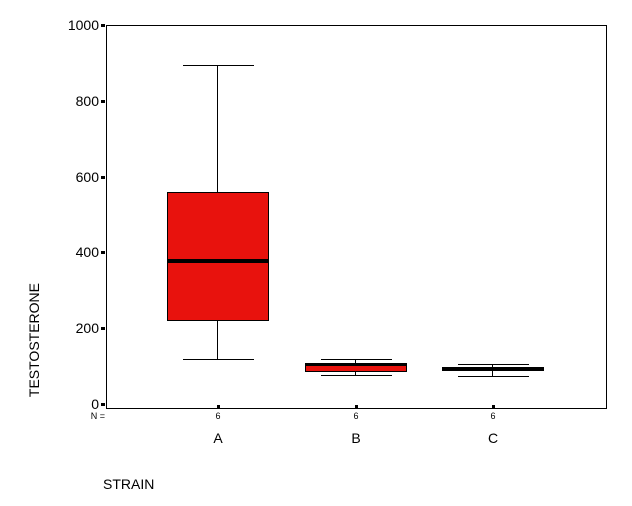 Image resolution: width=632 pixels, height=506 pixels. Describe the element at coordinates (218, 256) in the screenshot. I see `iqr-box` at that location.